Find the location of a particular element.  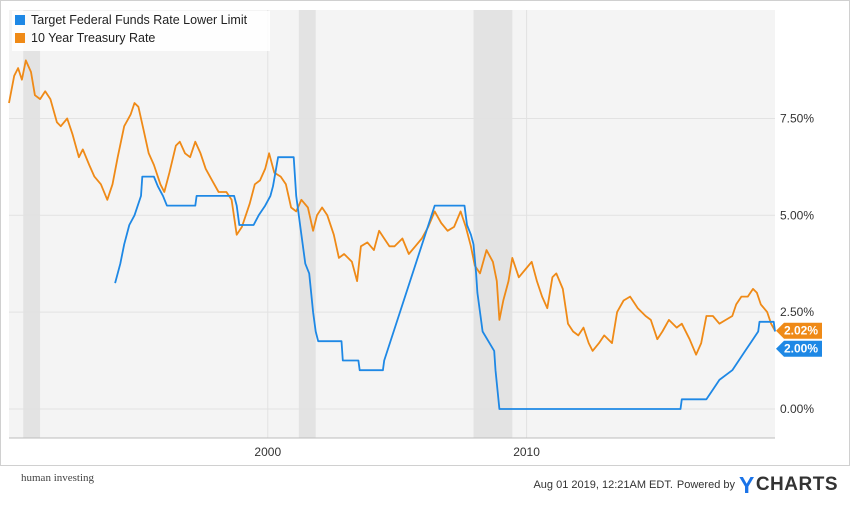

end-value-label: 2.02% is located at coordinates (801, 331).